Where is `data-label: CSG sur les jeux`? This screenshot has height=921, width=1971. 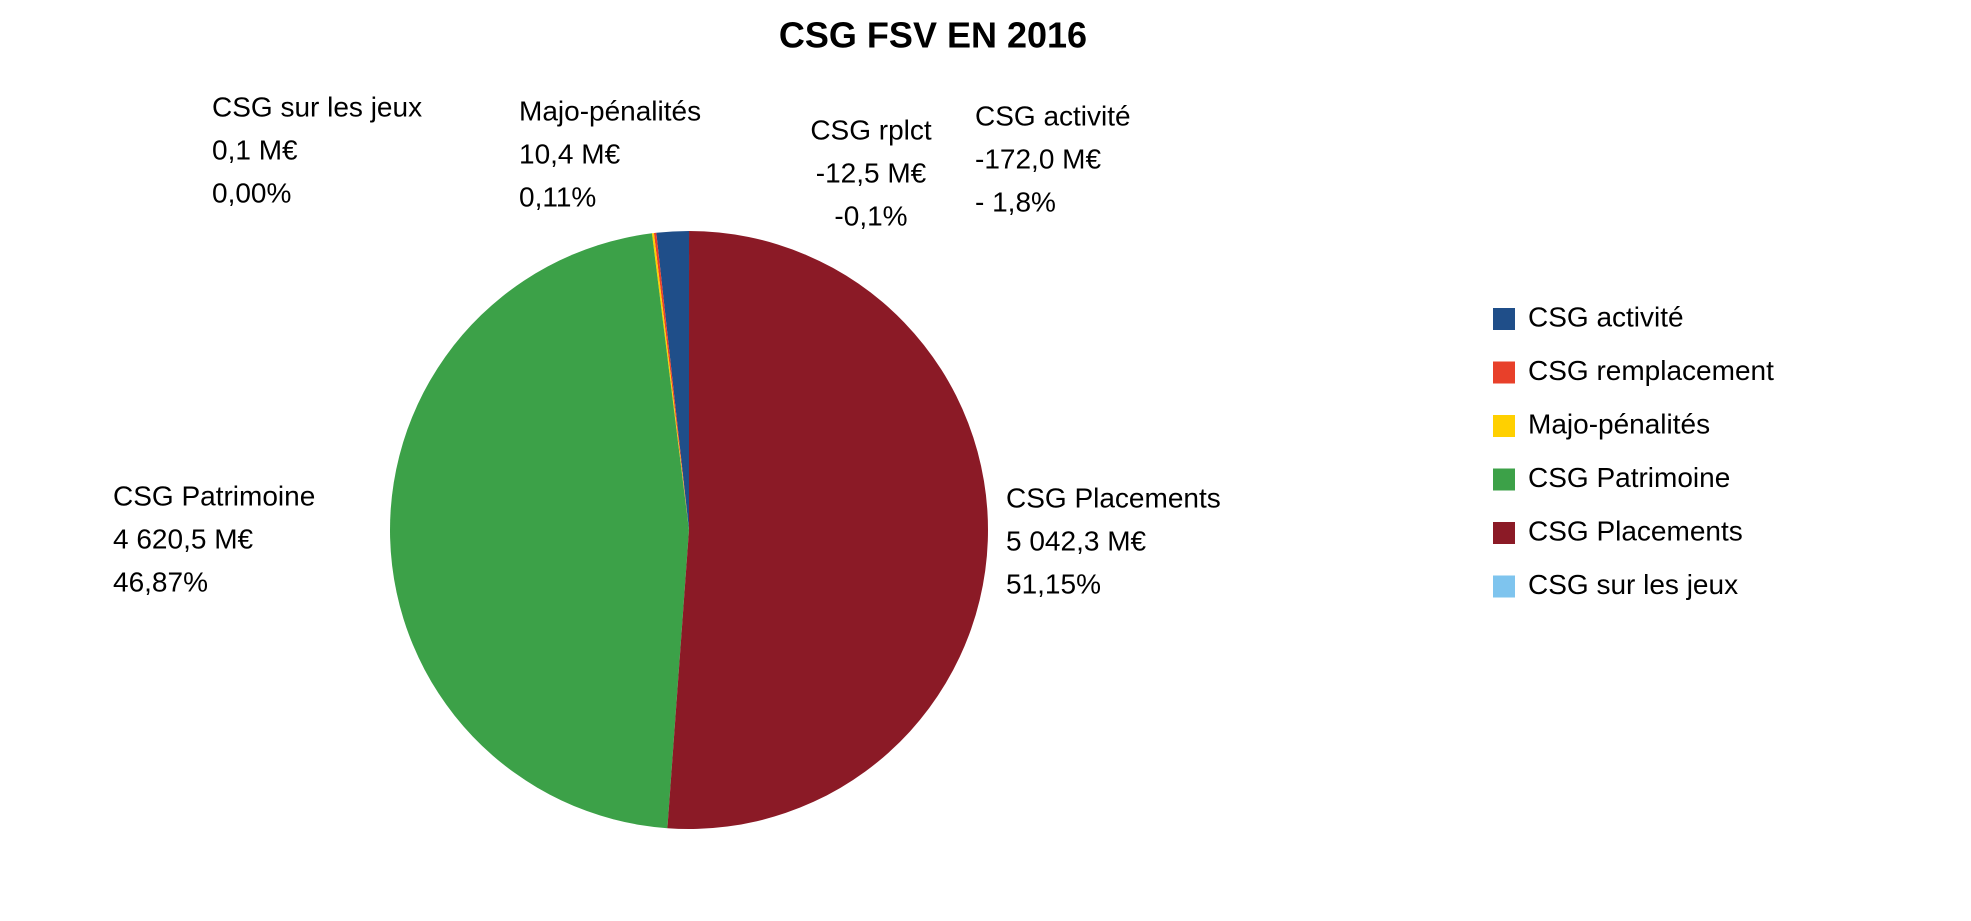
data-label: CSG sur les jeux is located at coordinates (317, 106).